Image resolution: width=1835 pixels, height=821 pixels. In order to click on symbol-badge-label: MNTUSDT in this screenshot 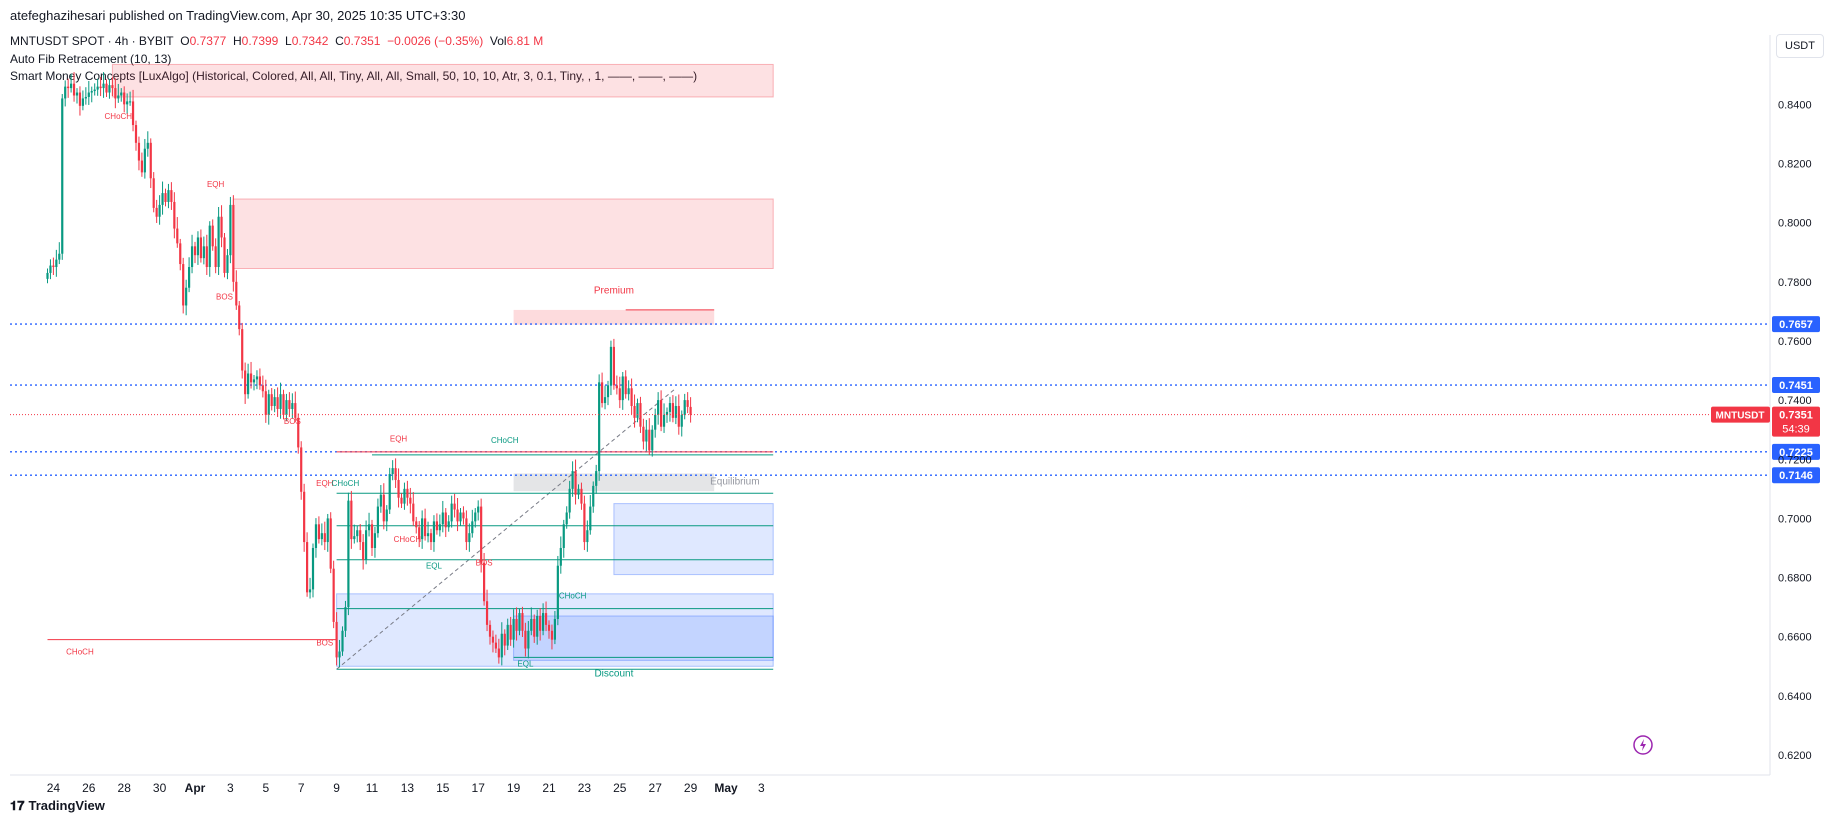, I will do `click(1740, 416)`.